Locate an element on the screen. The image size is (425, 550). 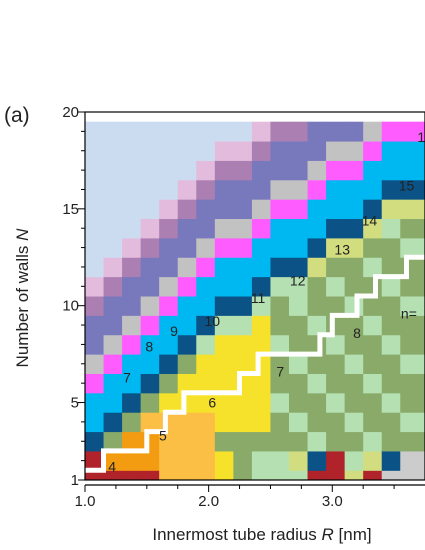
y-axis-label-variable: N is located at coordinates (22, 234).